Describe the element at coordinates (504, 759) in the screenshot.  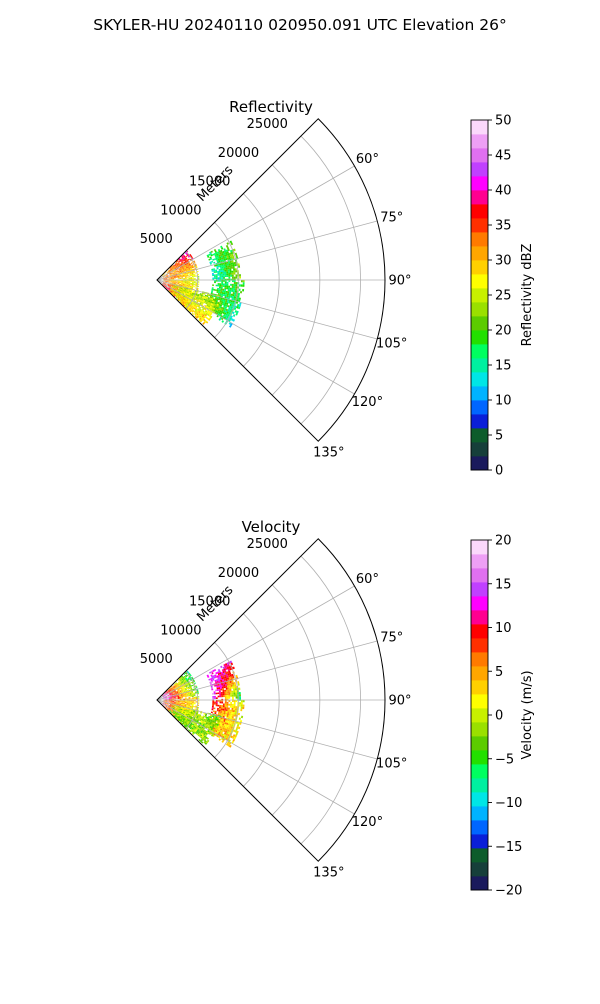
I see `colorbar-tick-label: −5` at that location.